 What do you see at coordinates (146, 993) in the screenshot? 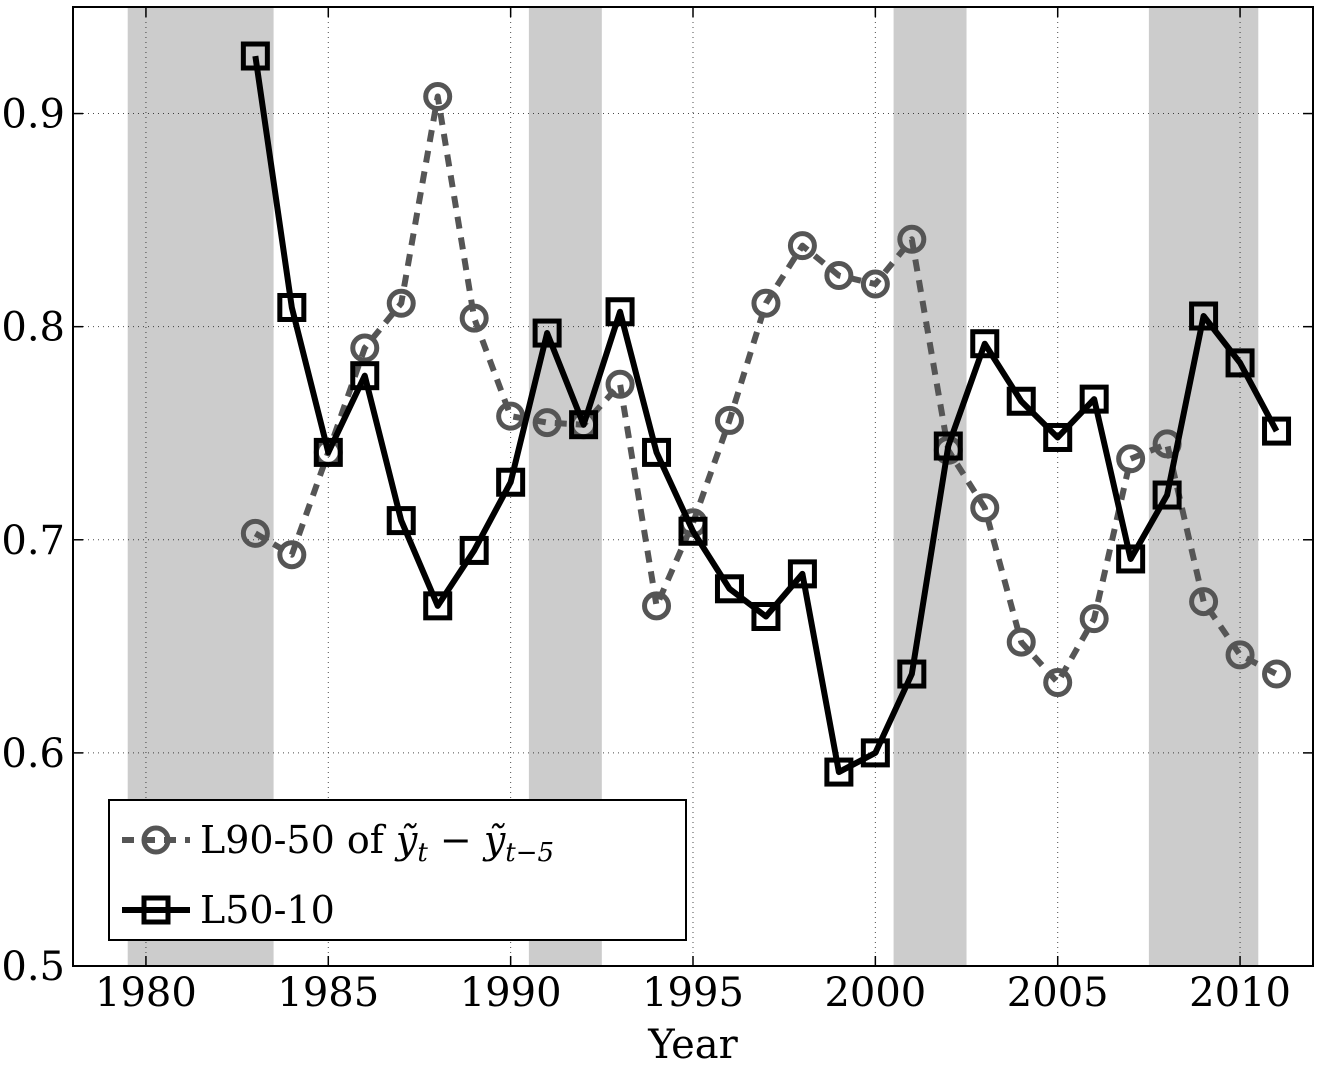
I see `x-tick-label: 1980` at bounding box center [146, 993].